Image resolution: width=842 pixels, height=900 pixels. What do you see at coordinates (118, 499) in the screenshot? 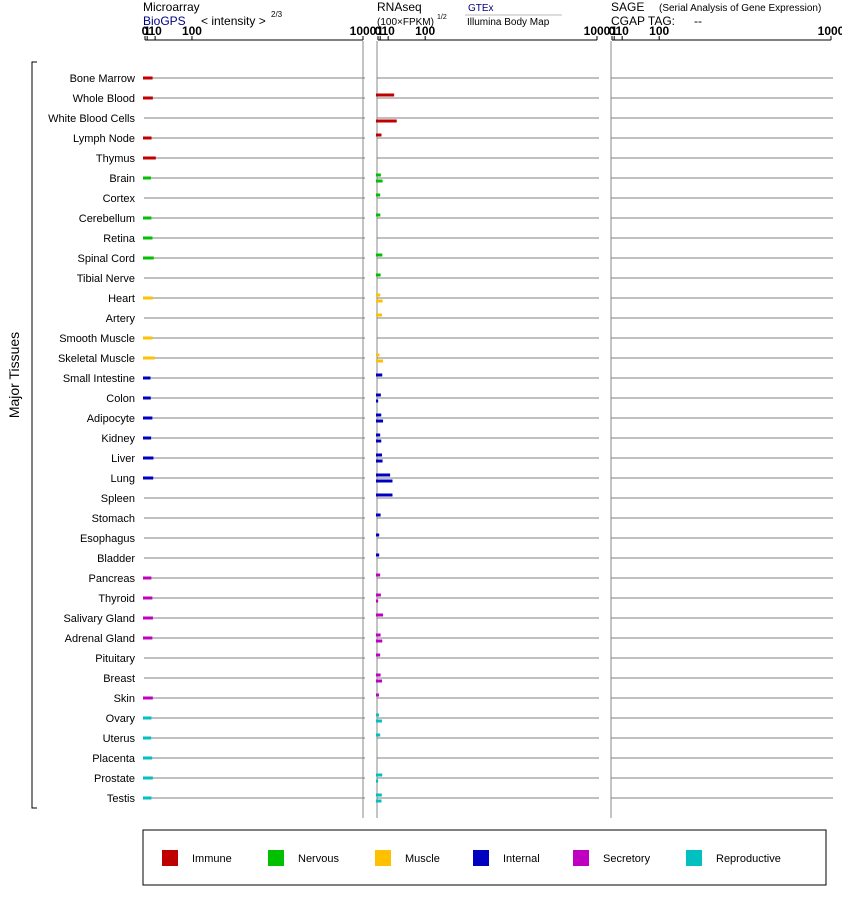
I see `tissue-label: Spleen` at bounding box center [118, 499].